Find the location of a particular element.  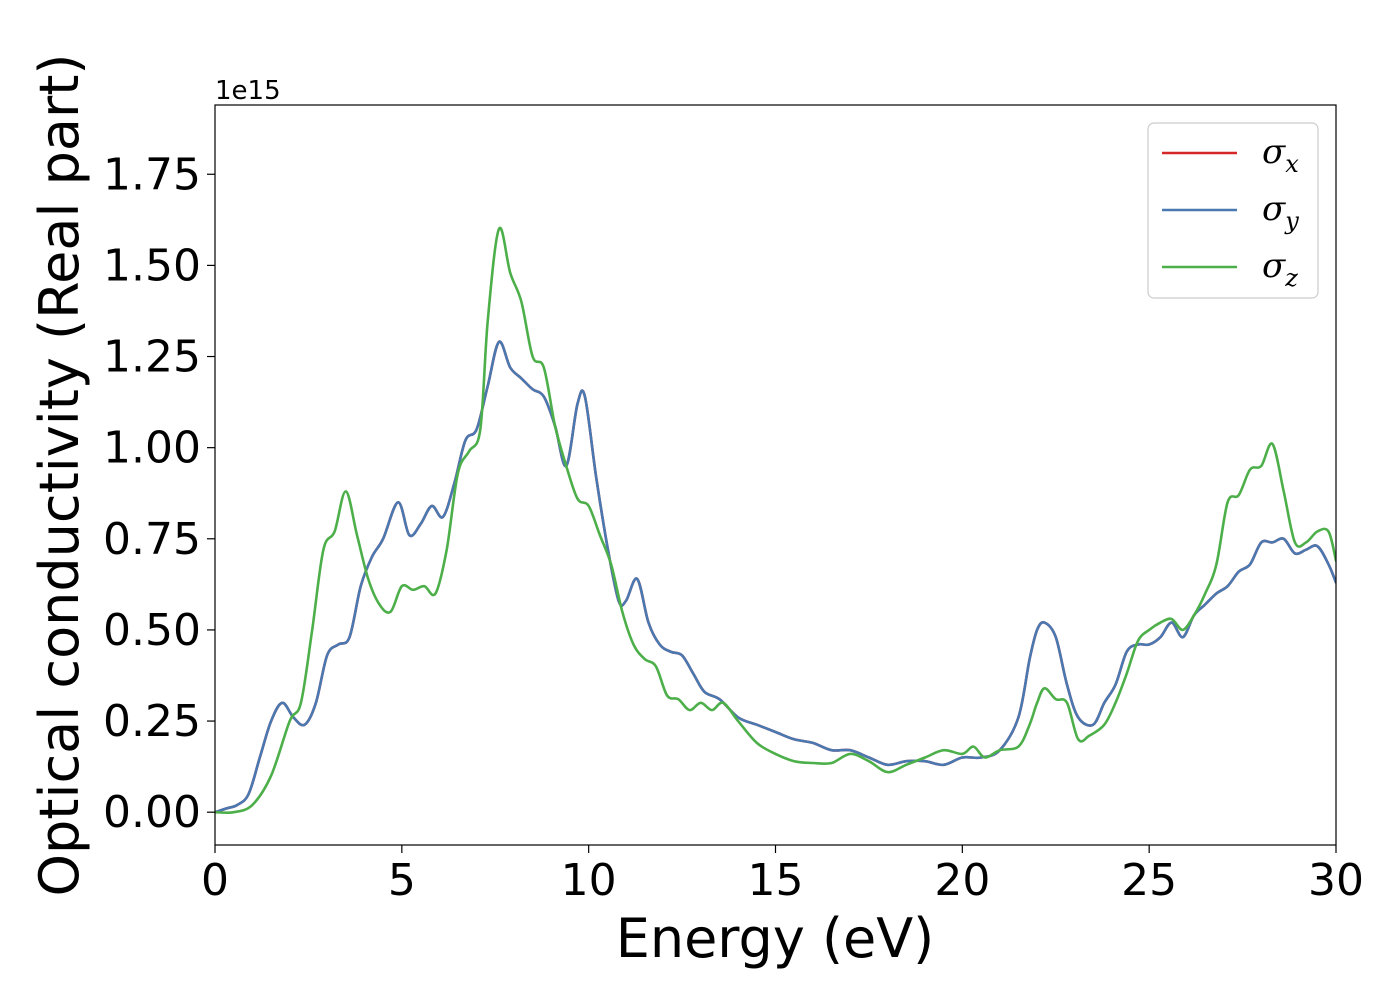

legend-subscript: y is located at coordinates (1291, 221).